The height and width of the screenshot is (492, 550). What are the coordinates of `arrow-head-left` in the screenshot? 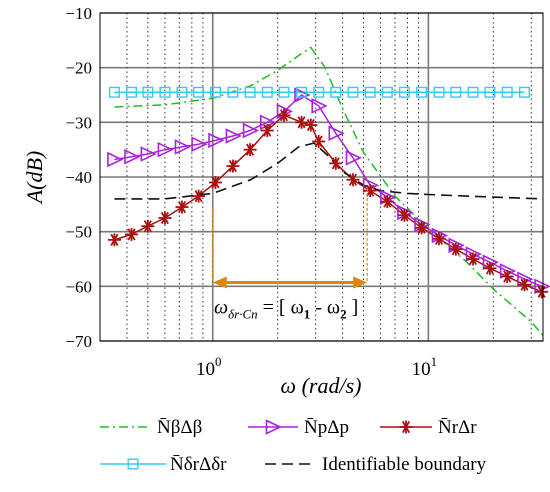 It's located at (219, 282).